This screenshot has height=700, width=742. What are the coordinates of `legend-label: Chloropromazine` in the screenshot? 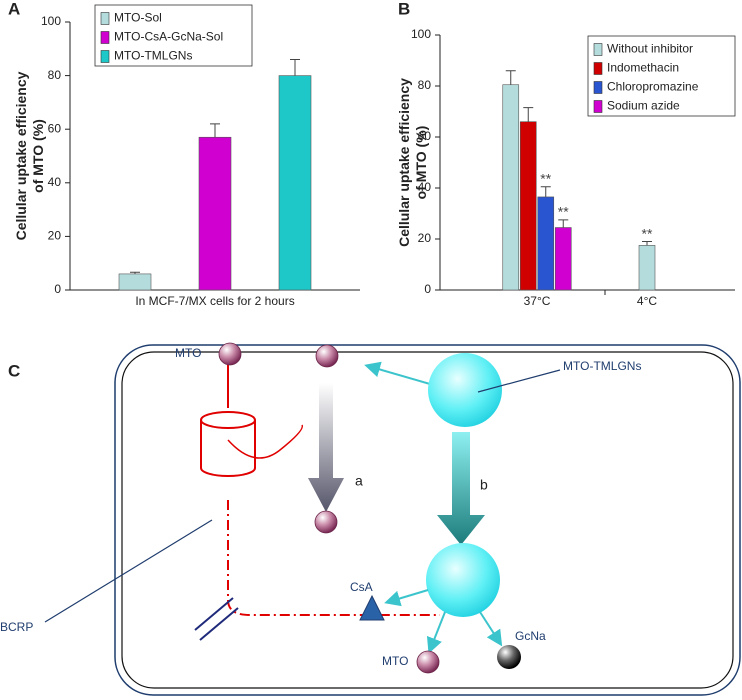 It's located at (653, 87).